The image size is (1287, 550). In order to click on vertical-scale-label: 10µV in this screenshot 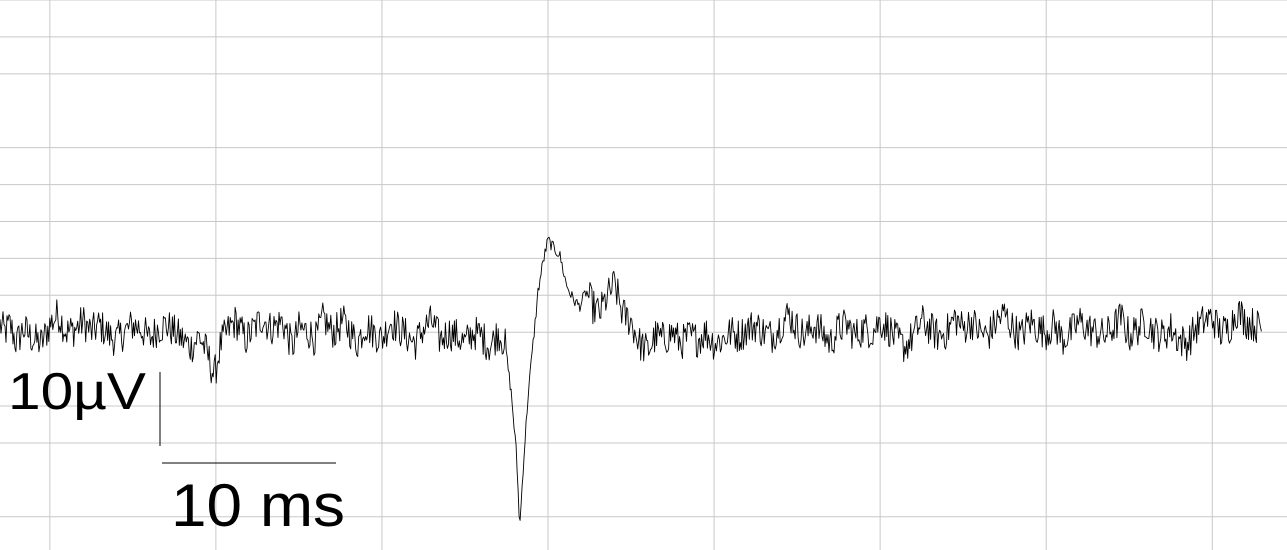, I will do `click(77, 392)`.